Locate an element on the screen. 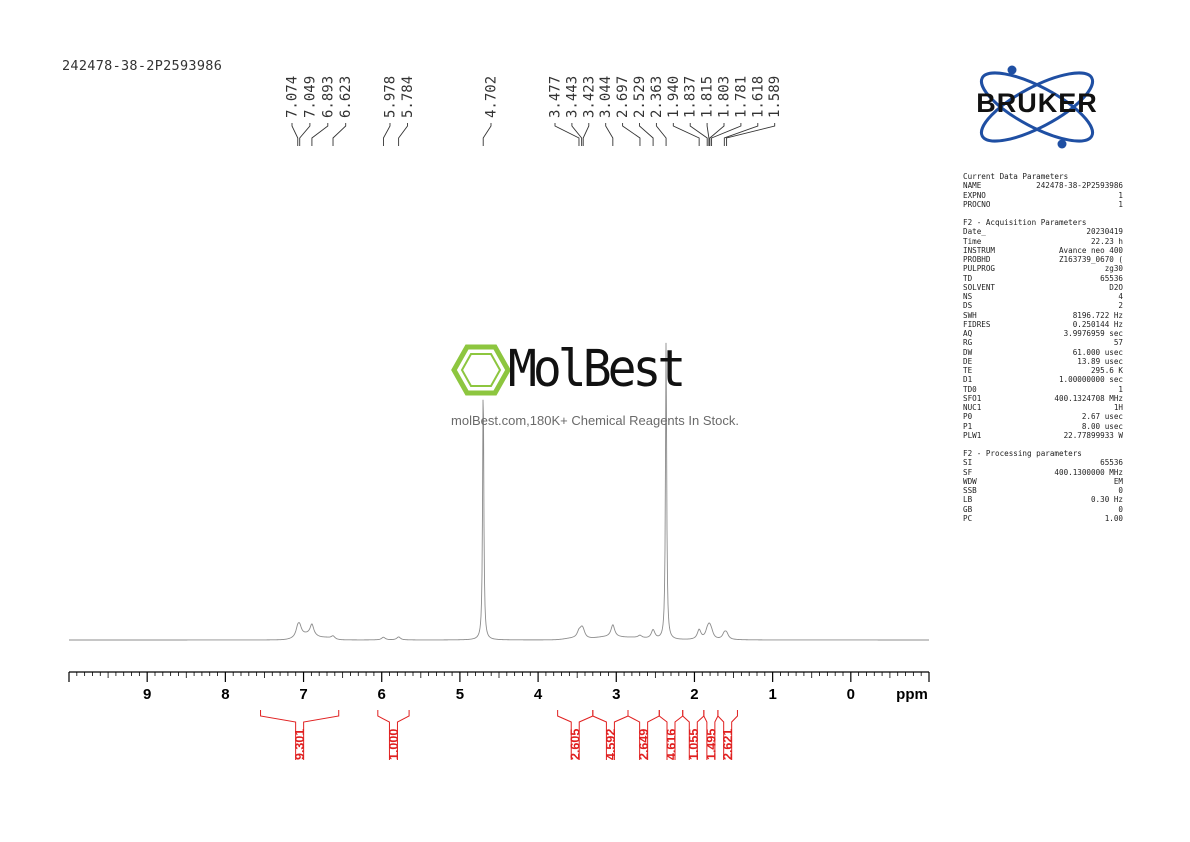 Image resolution: width=1190 pixels, height=842 pixels. param-value: 0.30 Hz is located at coordinates (1106, 500).